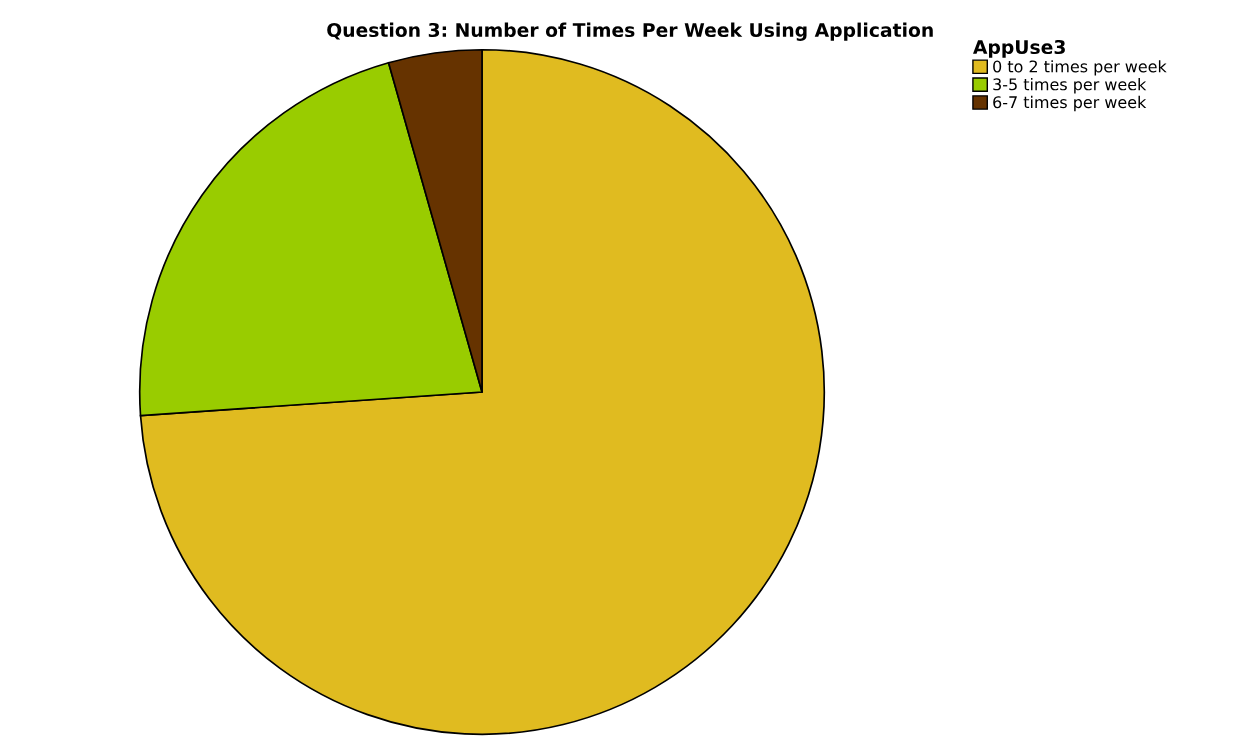 This screenshot has height=738, width=1248. Describe the element at coordinates (1080, 68) in the screenshot. I see `legend-label: 0 to 2 times per week` at that location.